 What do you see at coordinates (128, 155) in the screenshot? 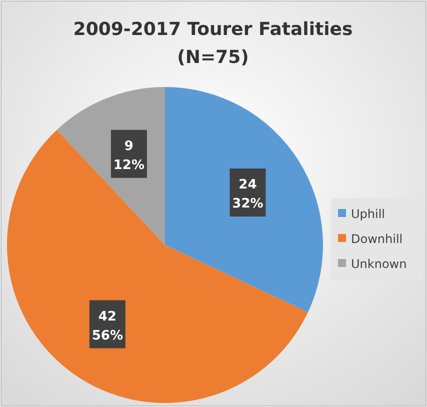
I see `data-label: 9 12%` at bounding box center [128, 155].